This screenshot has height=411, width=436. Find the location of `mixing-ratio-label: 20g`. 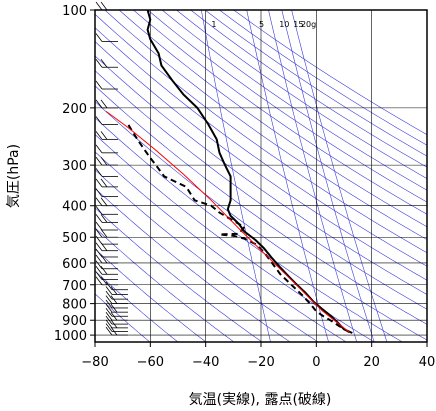

mixing-ratio-label: 20g is located at coordinates (308, 24).